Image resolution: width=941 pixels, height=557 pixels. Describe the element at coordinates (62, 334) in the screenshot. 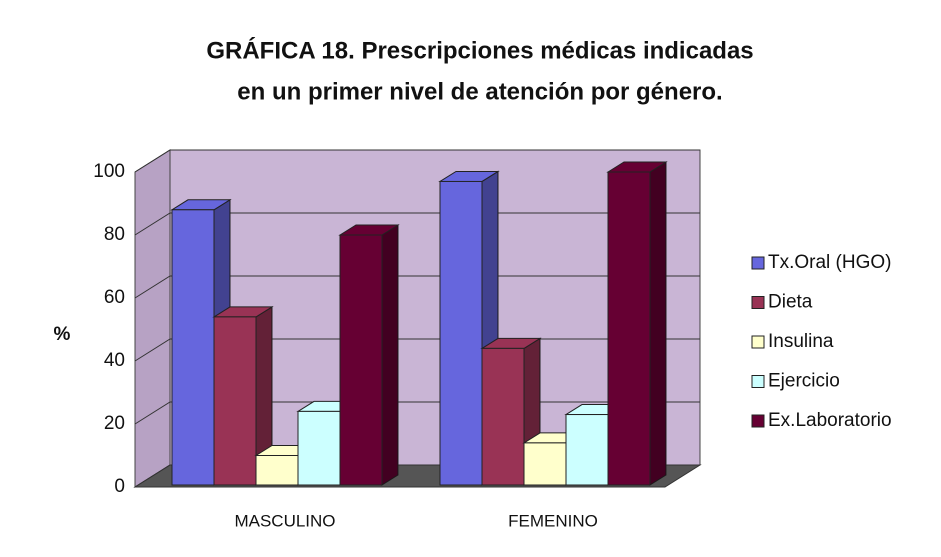

I see `y-axis-label: %` at that location.